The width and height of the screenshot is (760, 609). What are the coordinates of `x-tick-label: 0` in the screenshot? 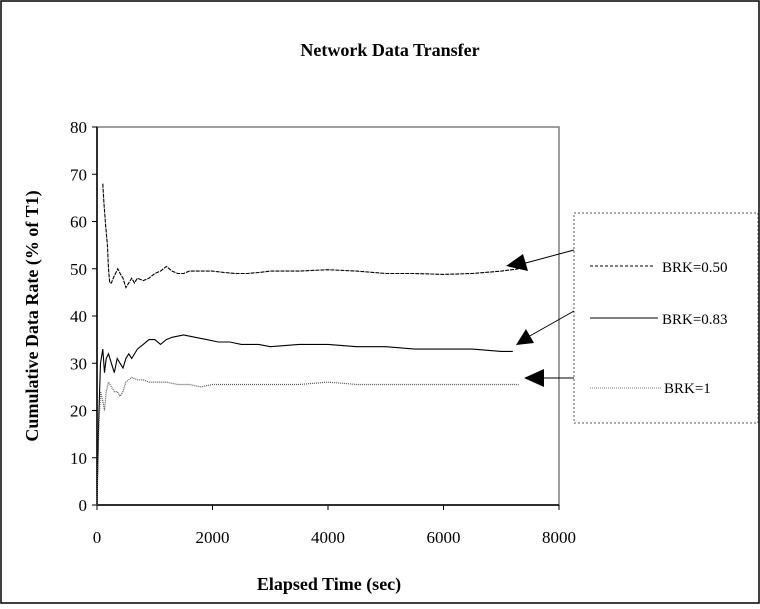 It's located at (97, 537).